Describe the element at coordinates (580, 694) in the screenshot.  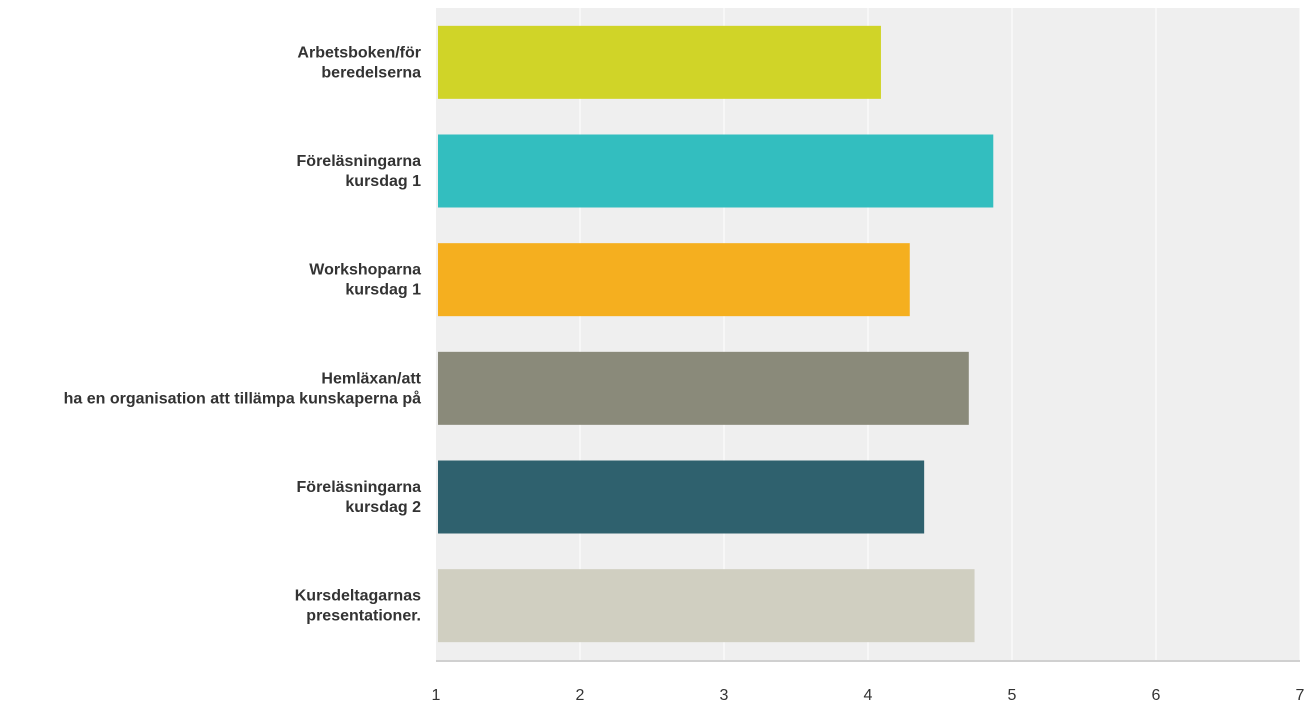
I see `x-tick-label: 2` at that location.